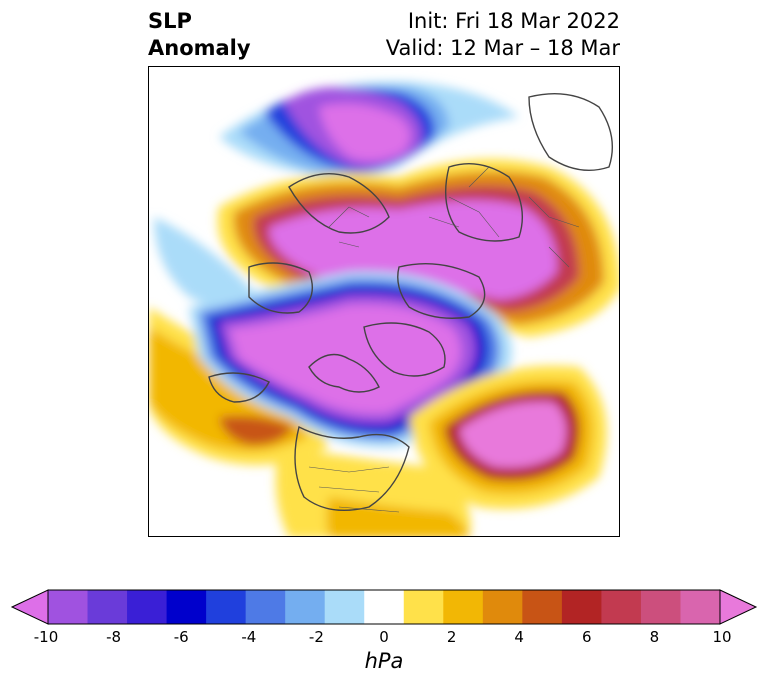 The width and height of the screenshot is (768, 686). I want to click on anomaly-high-atlantic-core, so click(513, 434).